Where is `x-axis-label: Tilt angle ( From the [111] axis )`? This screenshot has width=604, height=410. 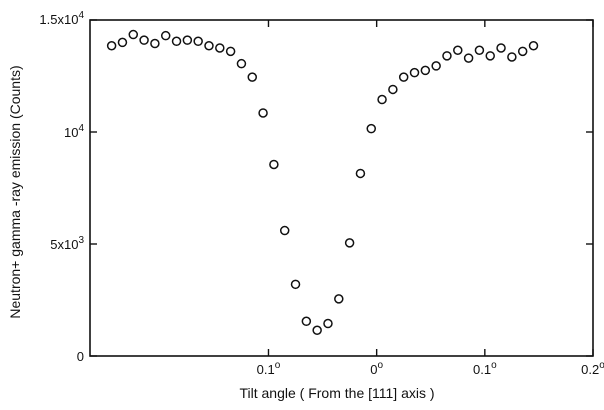 x-axis-label: Tilt angle ( From the [111] axis ) is located at coordinates (336, 393).